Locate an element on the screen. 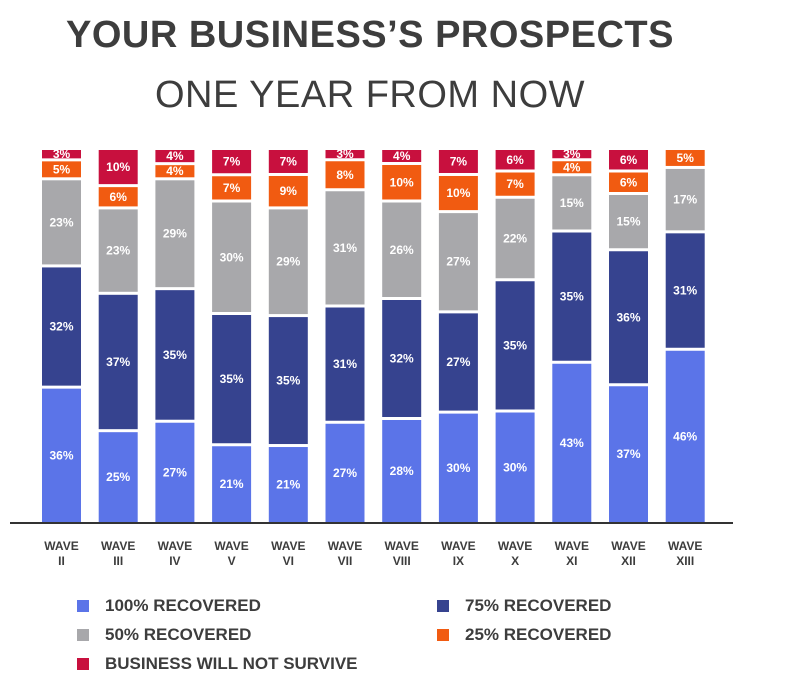 This screenshot has width=800, height=685. data-label: 32% is located at coordinates (61, 327).